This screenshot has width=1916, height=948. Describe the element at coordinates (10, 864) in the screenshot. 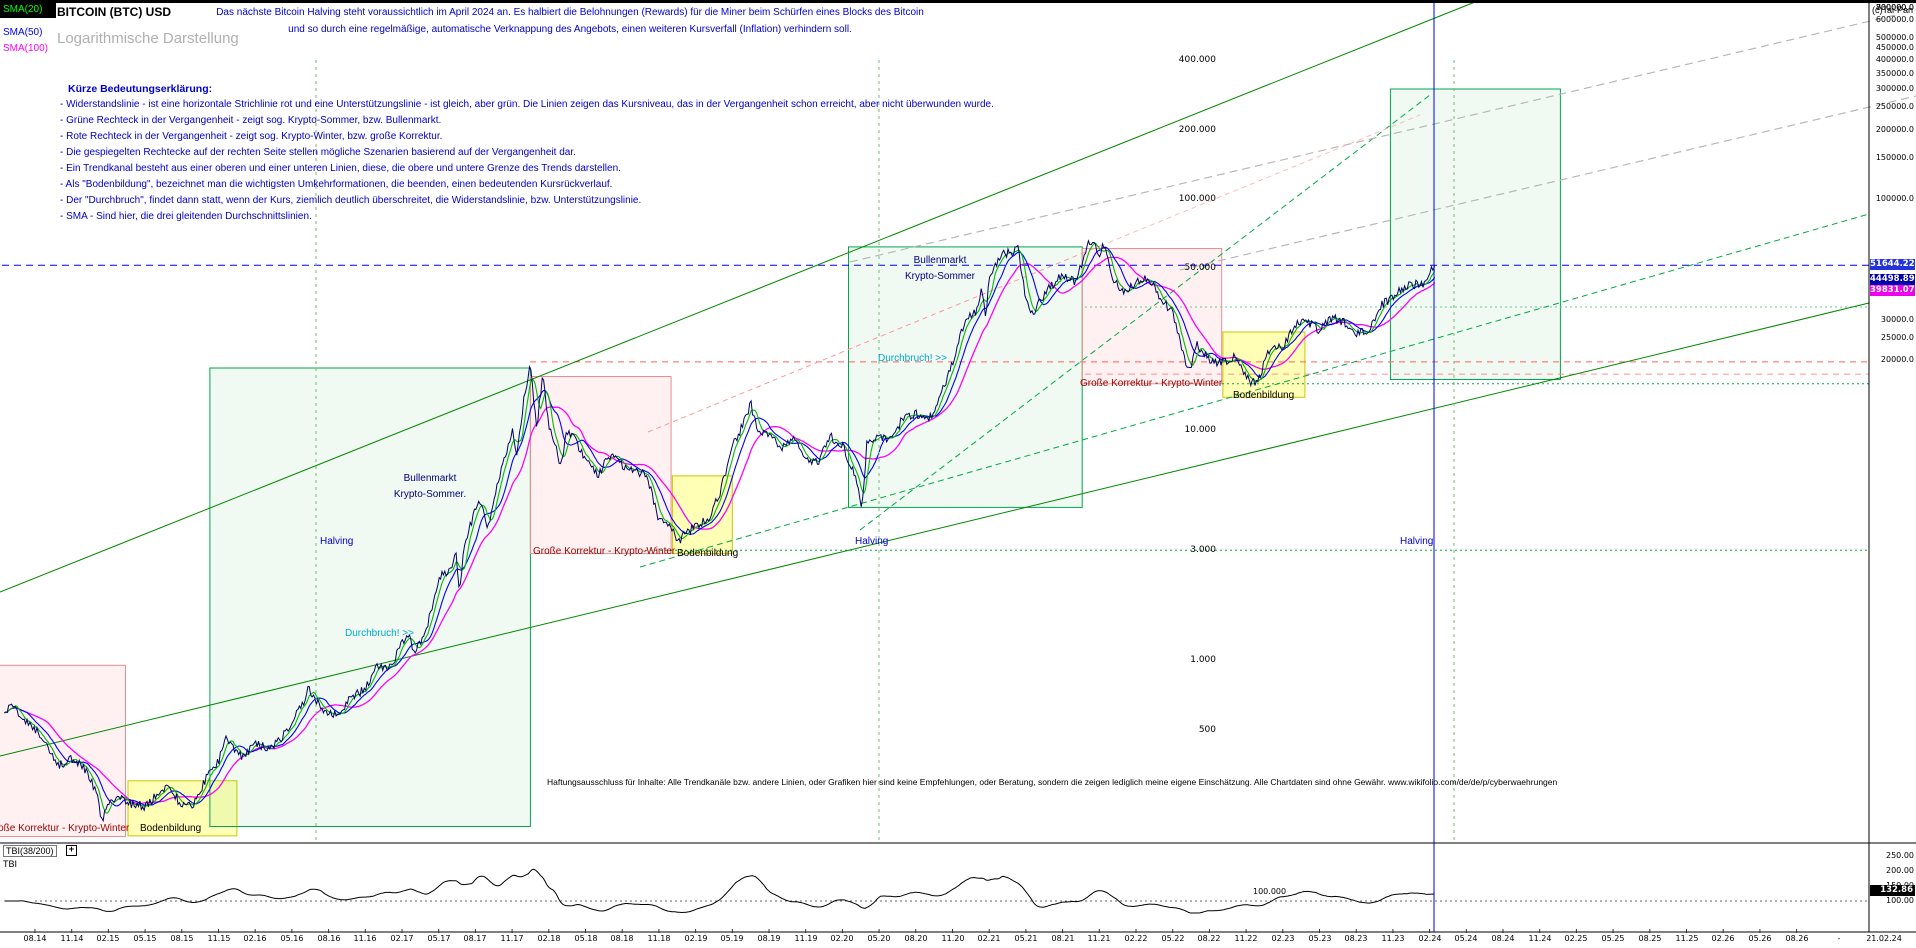

I see `tbi-short-label: TBI` at that location.